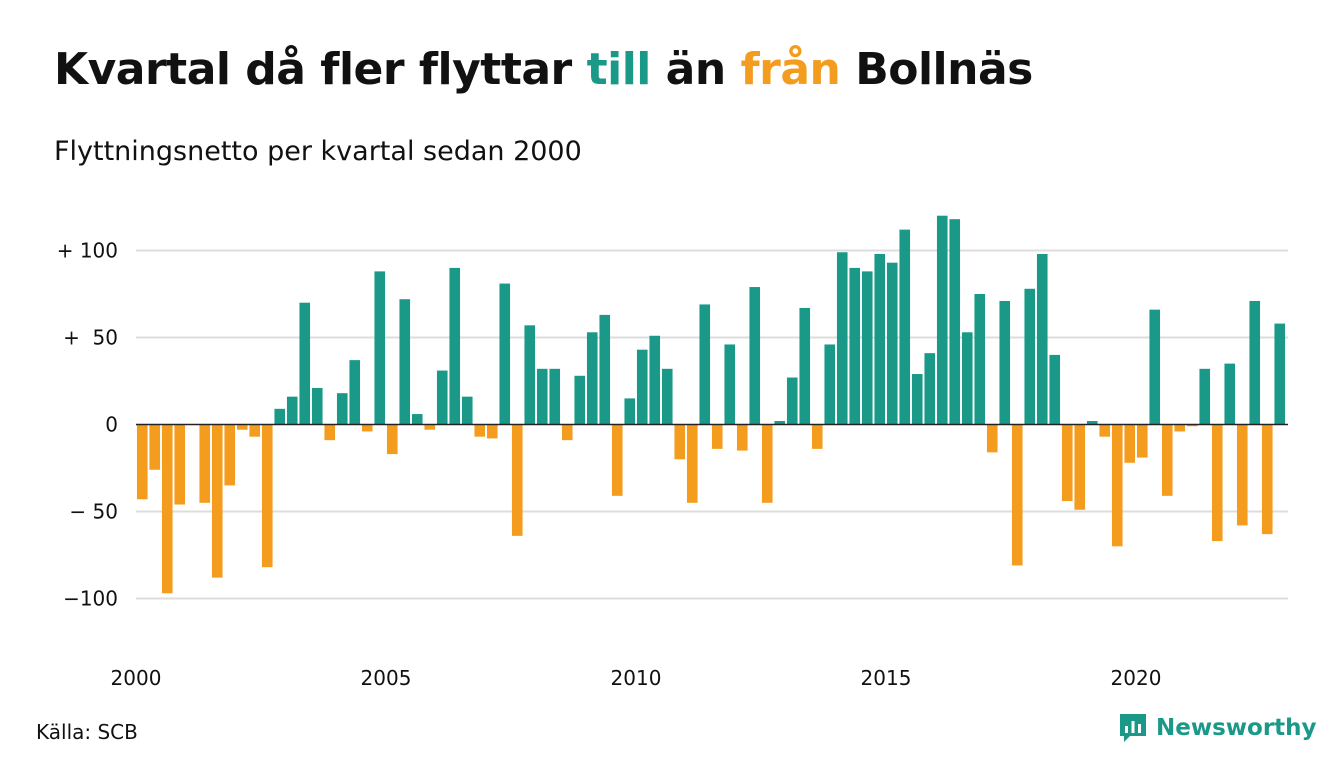 This screenshot has height=780, width=1340. Describe the element at coordinates (636, 678) in the screenshot. I see `x-tick-label: 2010` at that location.